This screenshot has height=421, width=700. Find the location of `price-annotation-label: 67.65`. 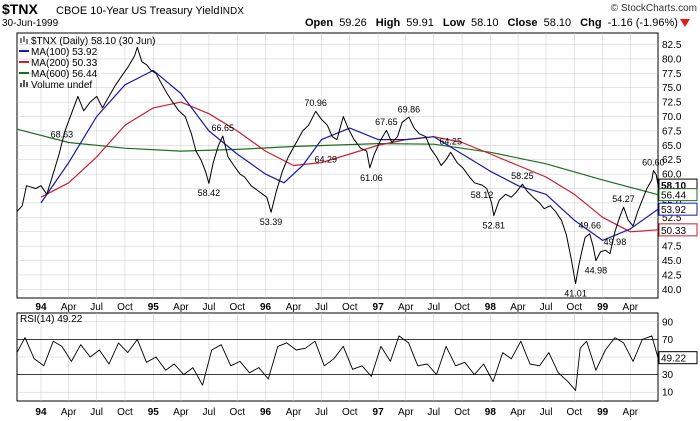

price-annotation-label: 67.65 is located at coordinates (386, 122).